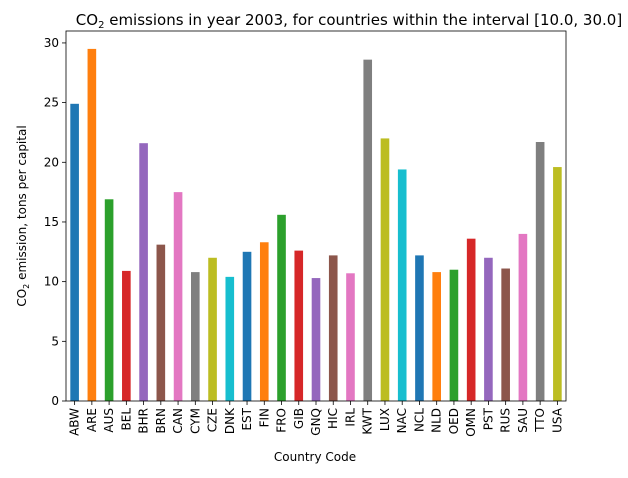 Image resolution: width=628 pixels, height=478 pixels. Describe the element at coordinates (557, 420) in the screenshot. I see `x-tick-label: USA` at that location.